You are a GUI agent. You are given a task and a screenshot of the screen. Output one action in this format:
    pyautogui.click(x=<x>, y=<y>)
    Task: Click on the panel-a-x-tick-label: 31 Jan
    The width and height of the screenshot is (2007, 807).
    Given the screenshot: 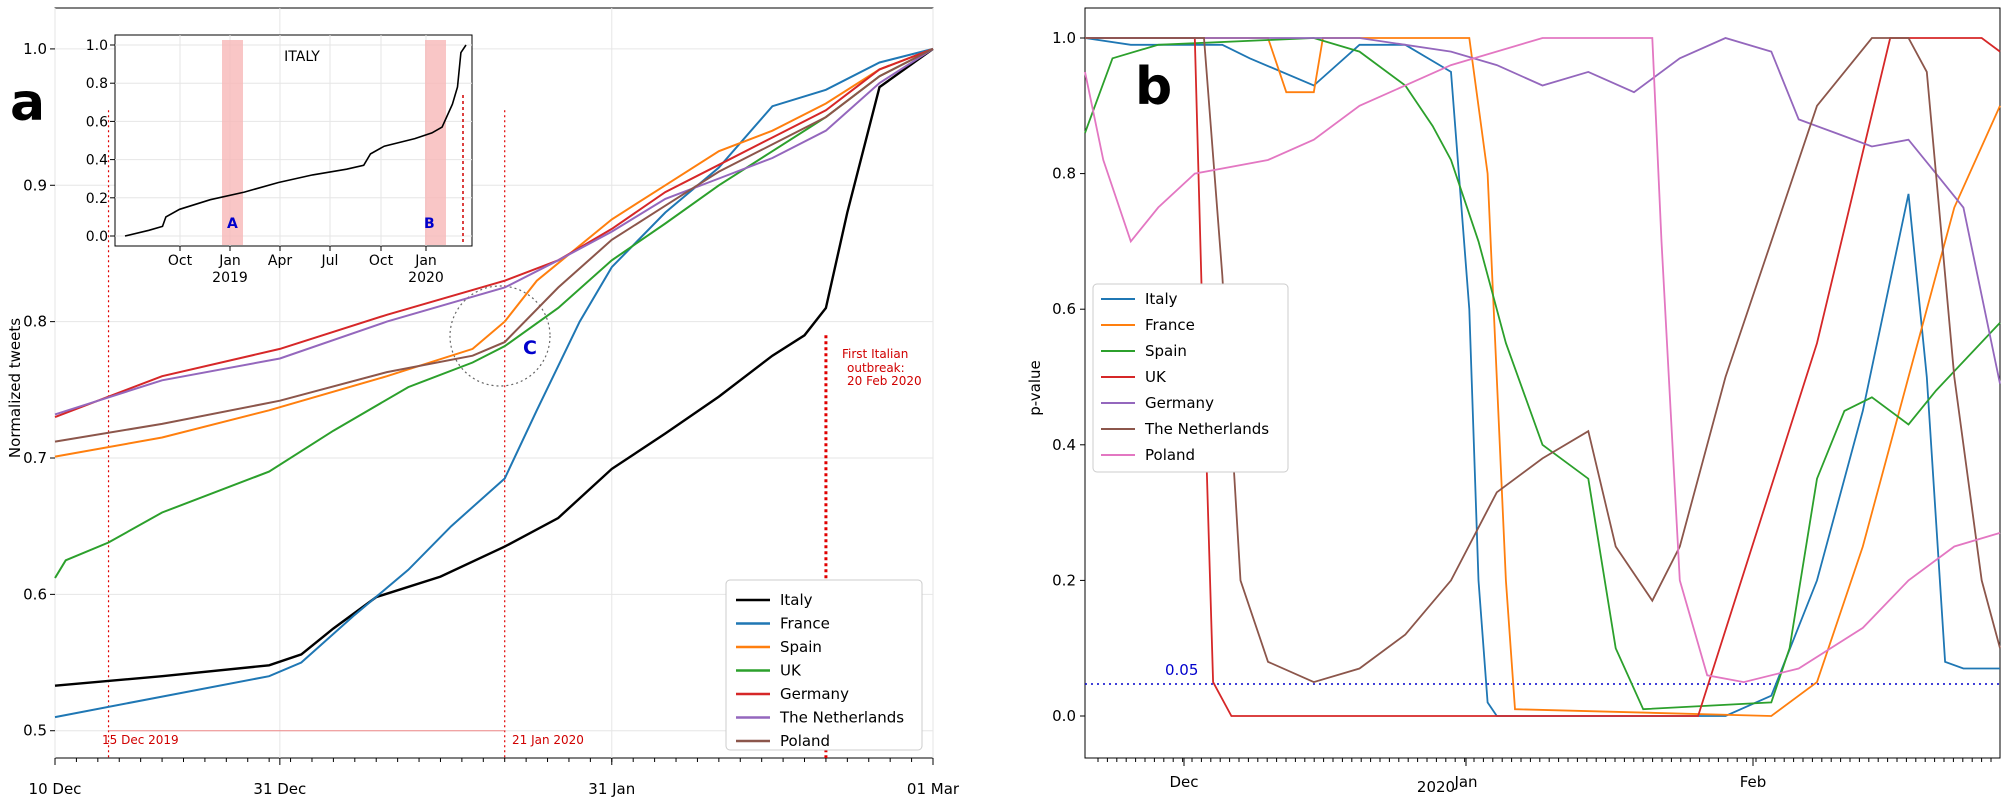 What is the action you would take?
    pyautogui.click(x=611, y=789)
    